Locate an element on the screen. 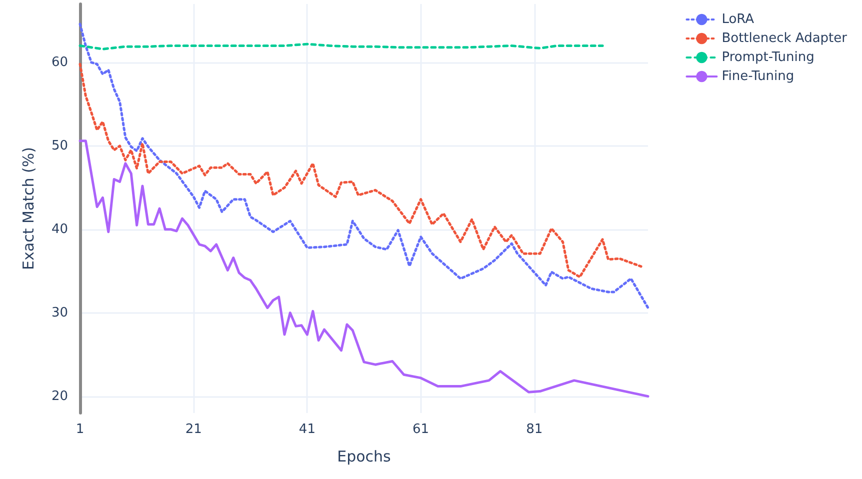  y-tick-label: 40 is located at coordinates (59, 229).